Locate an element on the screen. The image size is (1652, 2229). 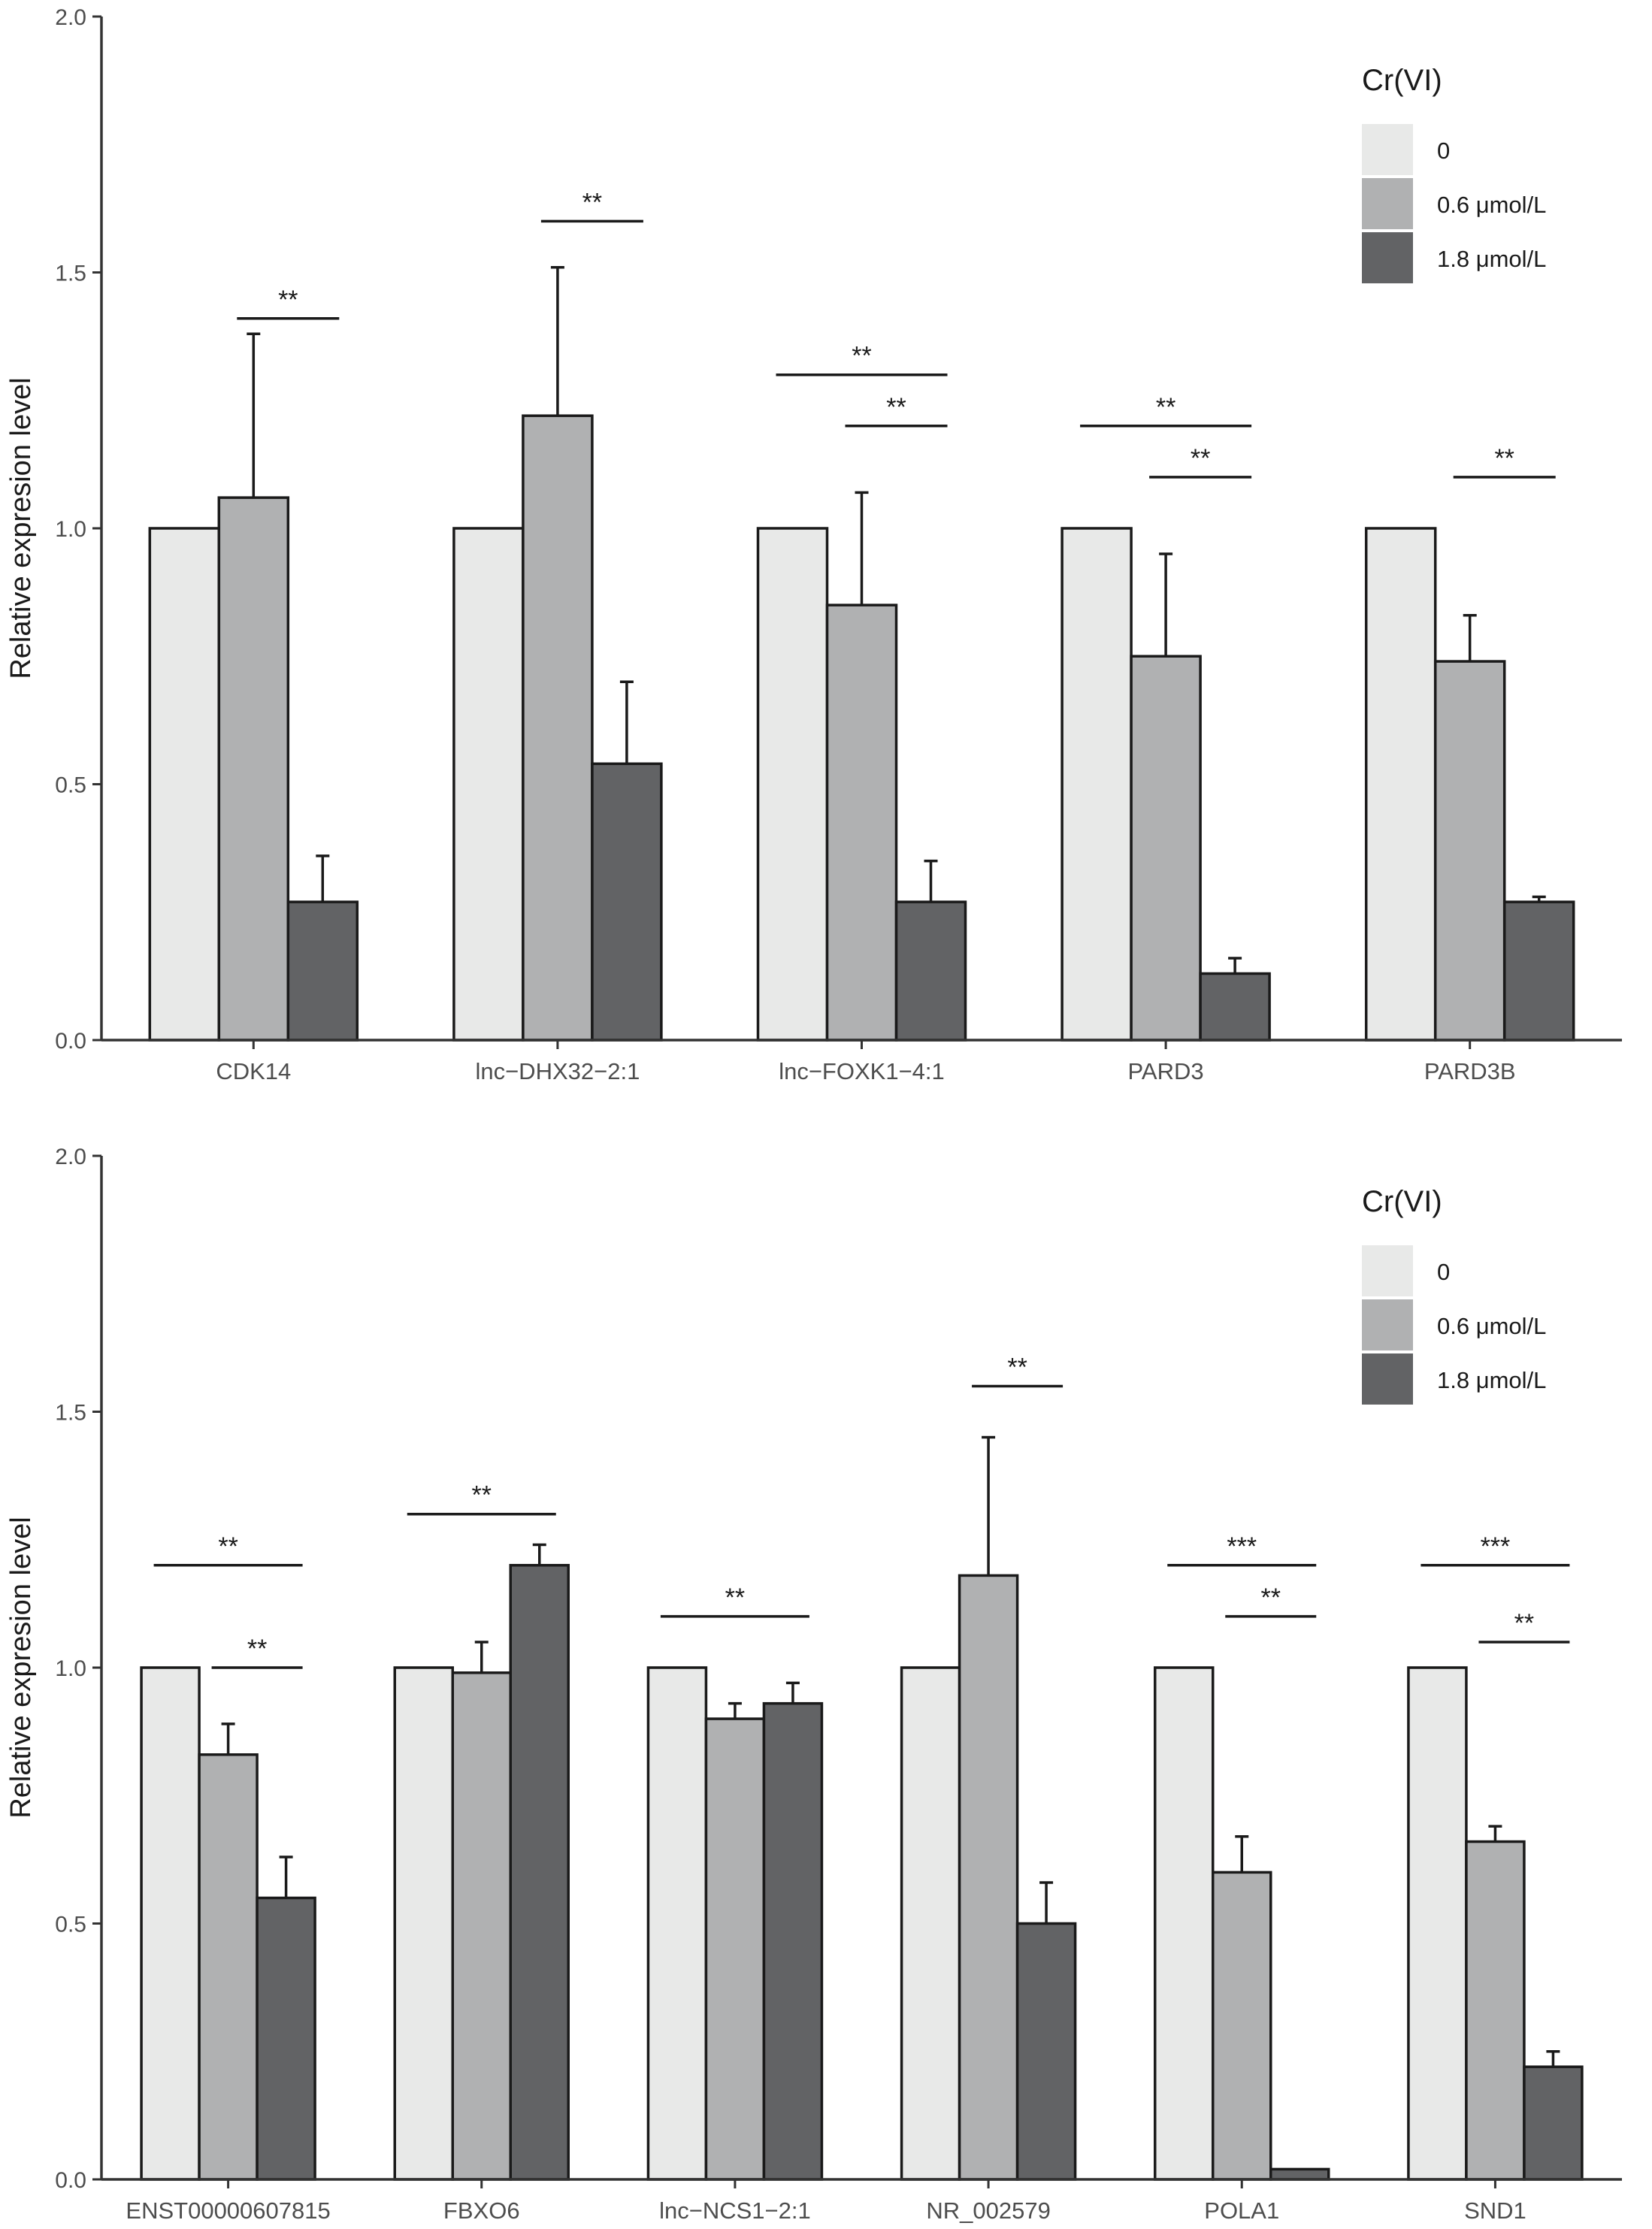
category-label: ENST00000607815 is located at coordinates (228, 2210).